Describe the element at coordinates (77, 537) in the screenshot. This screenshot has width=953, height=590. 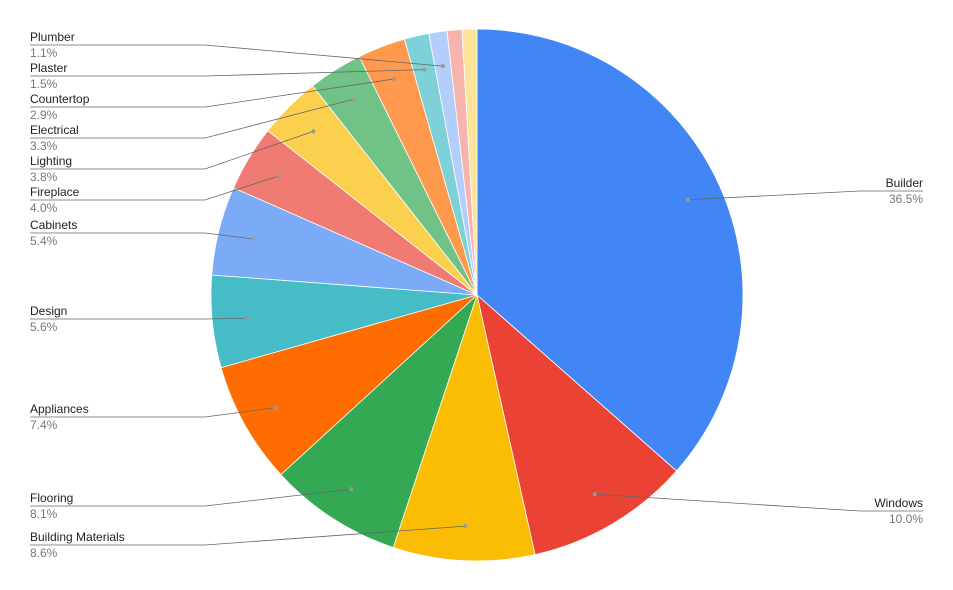
I see `slice-label: Building Materials` at that location.